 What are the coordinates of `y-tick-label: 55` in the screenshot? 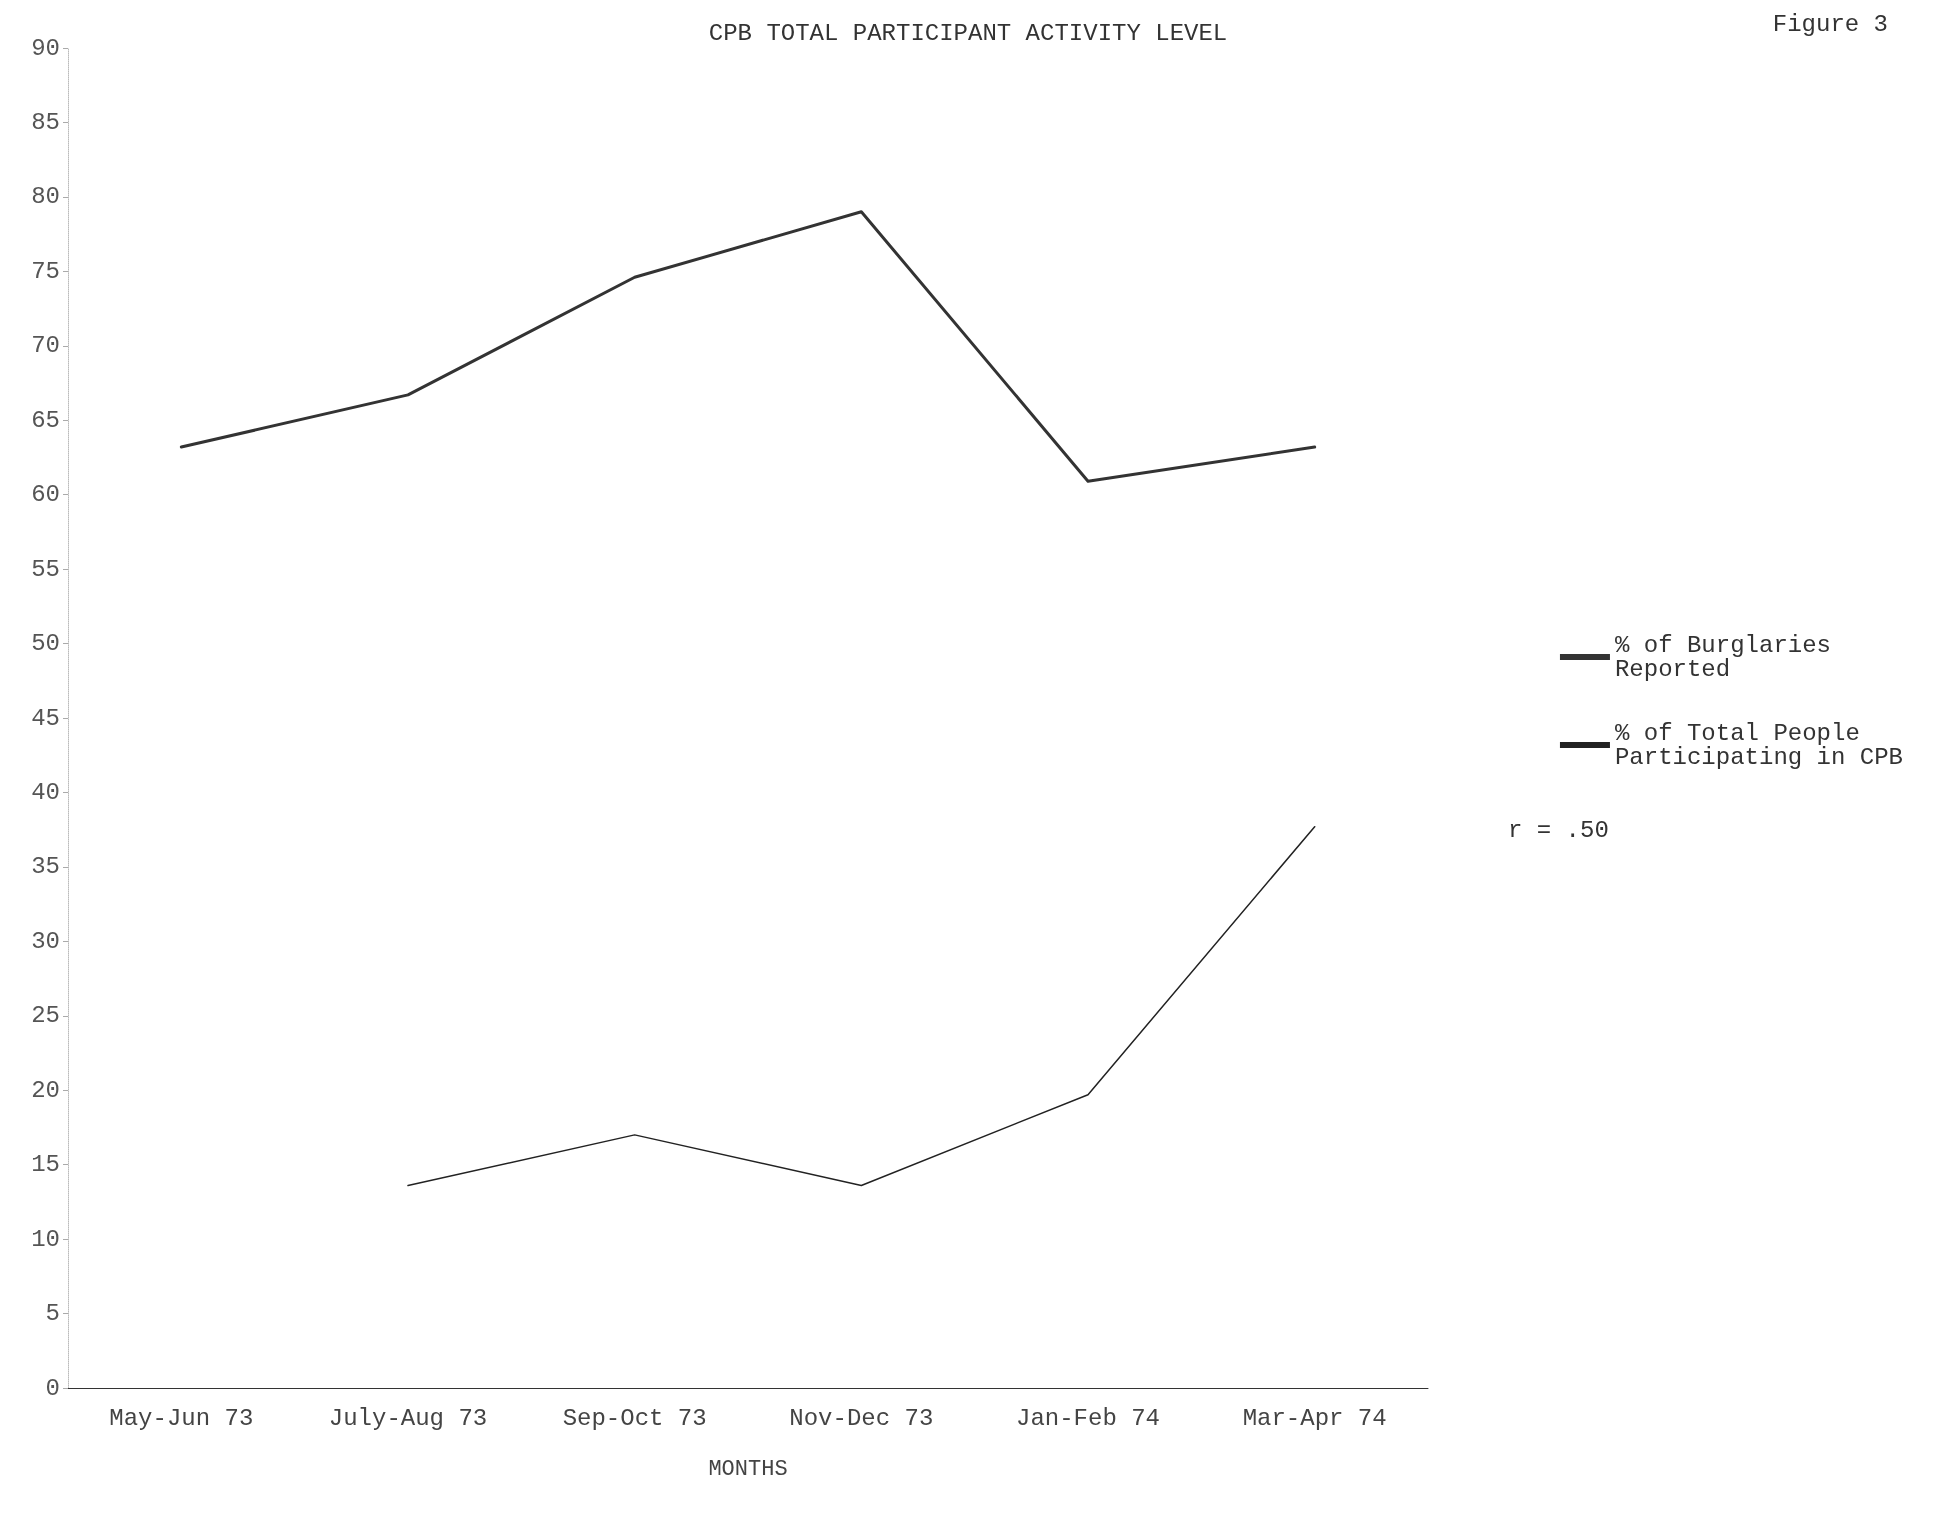 It's located at (45, 569).